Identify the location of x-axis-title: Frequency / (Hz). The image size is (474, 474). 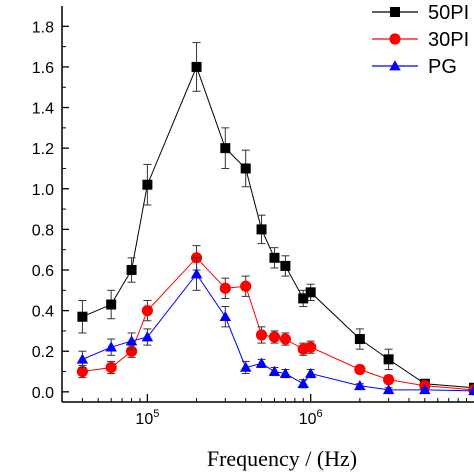
(282, 458).